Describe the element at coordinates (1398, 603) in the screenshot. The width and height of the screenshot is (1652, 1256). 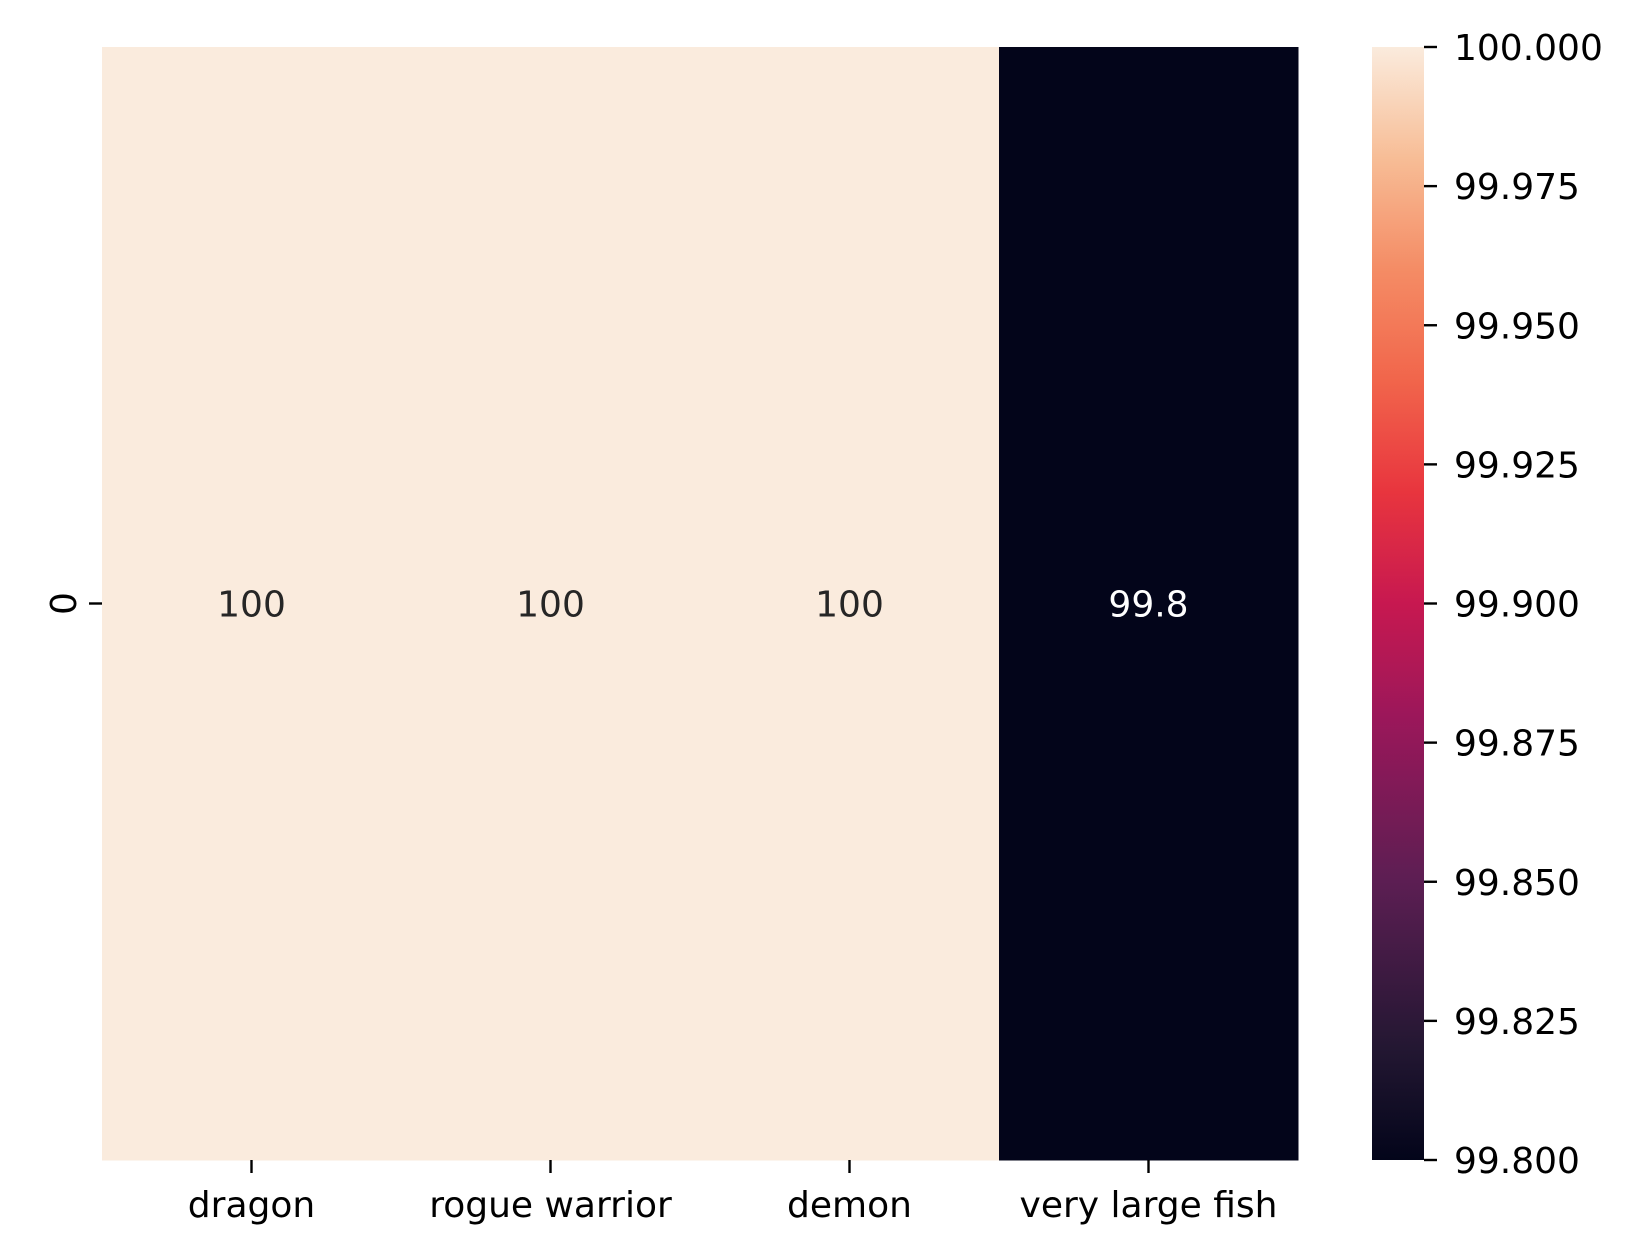
I see `colorbar-gradient` at that location.